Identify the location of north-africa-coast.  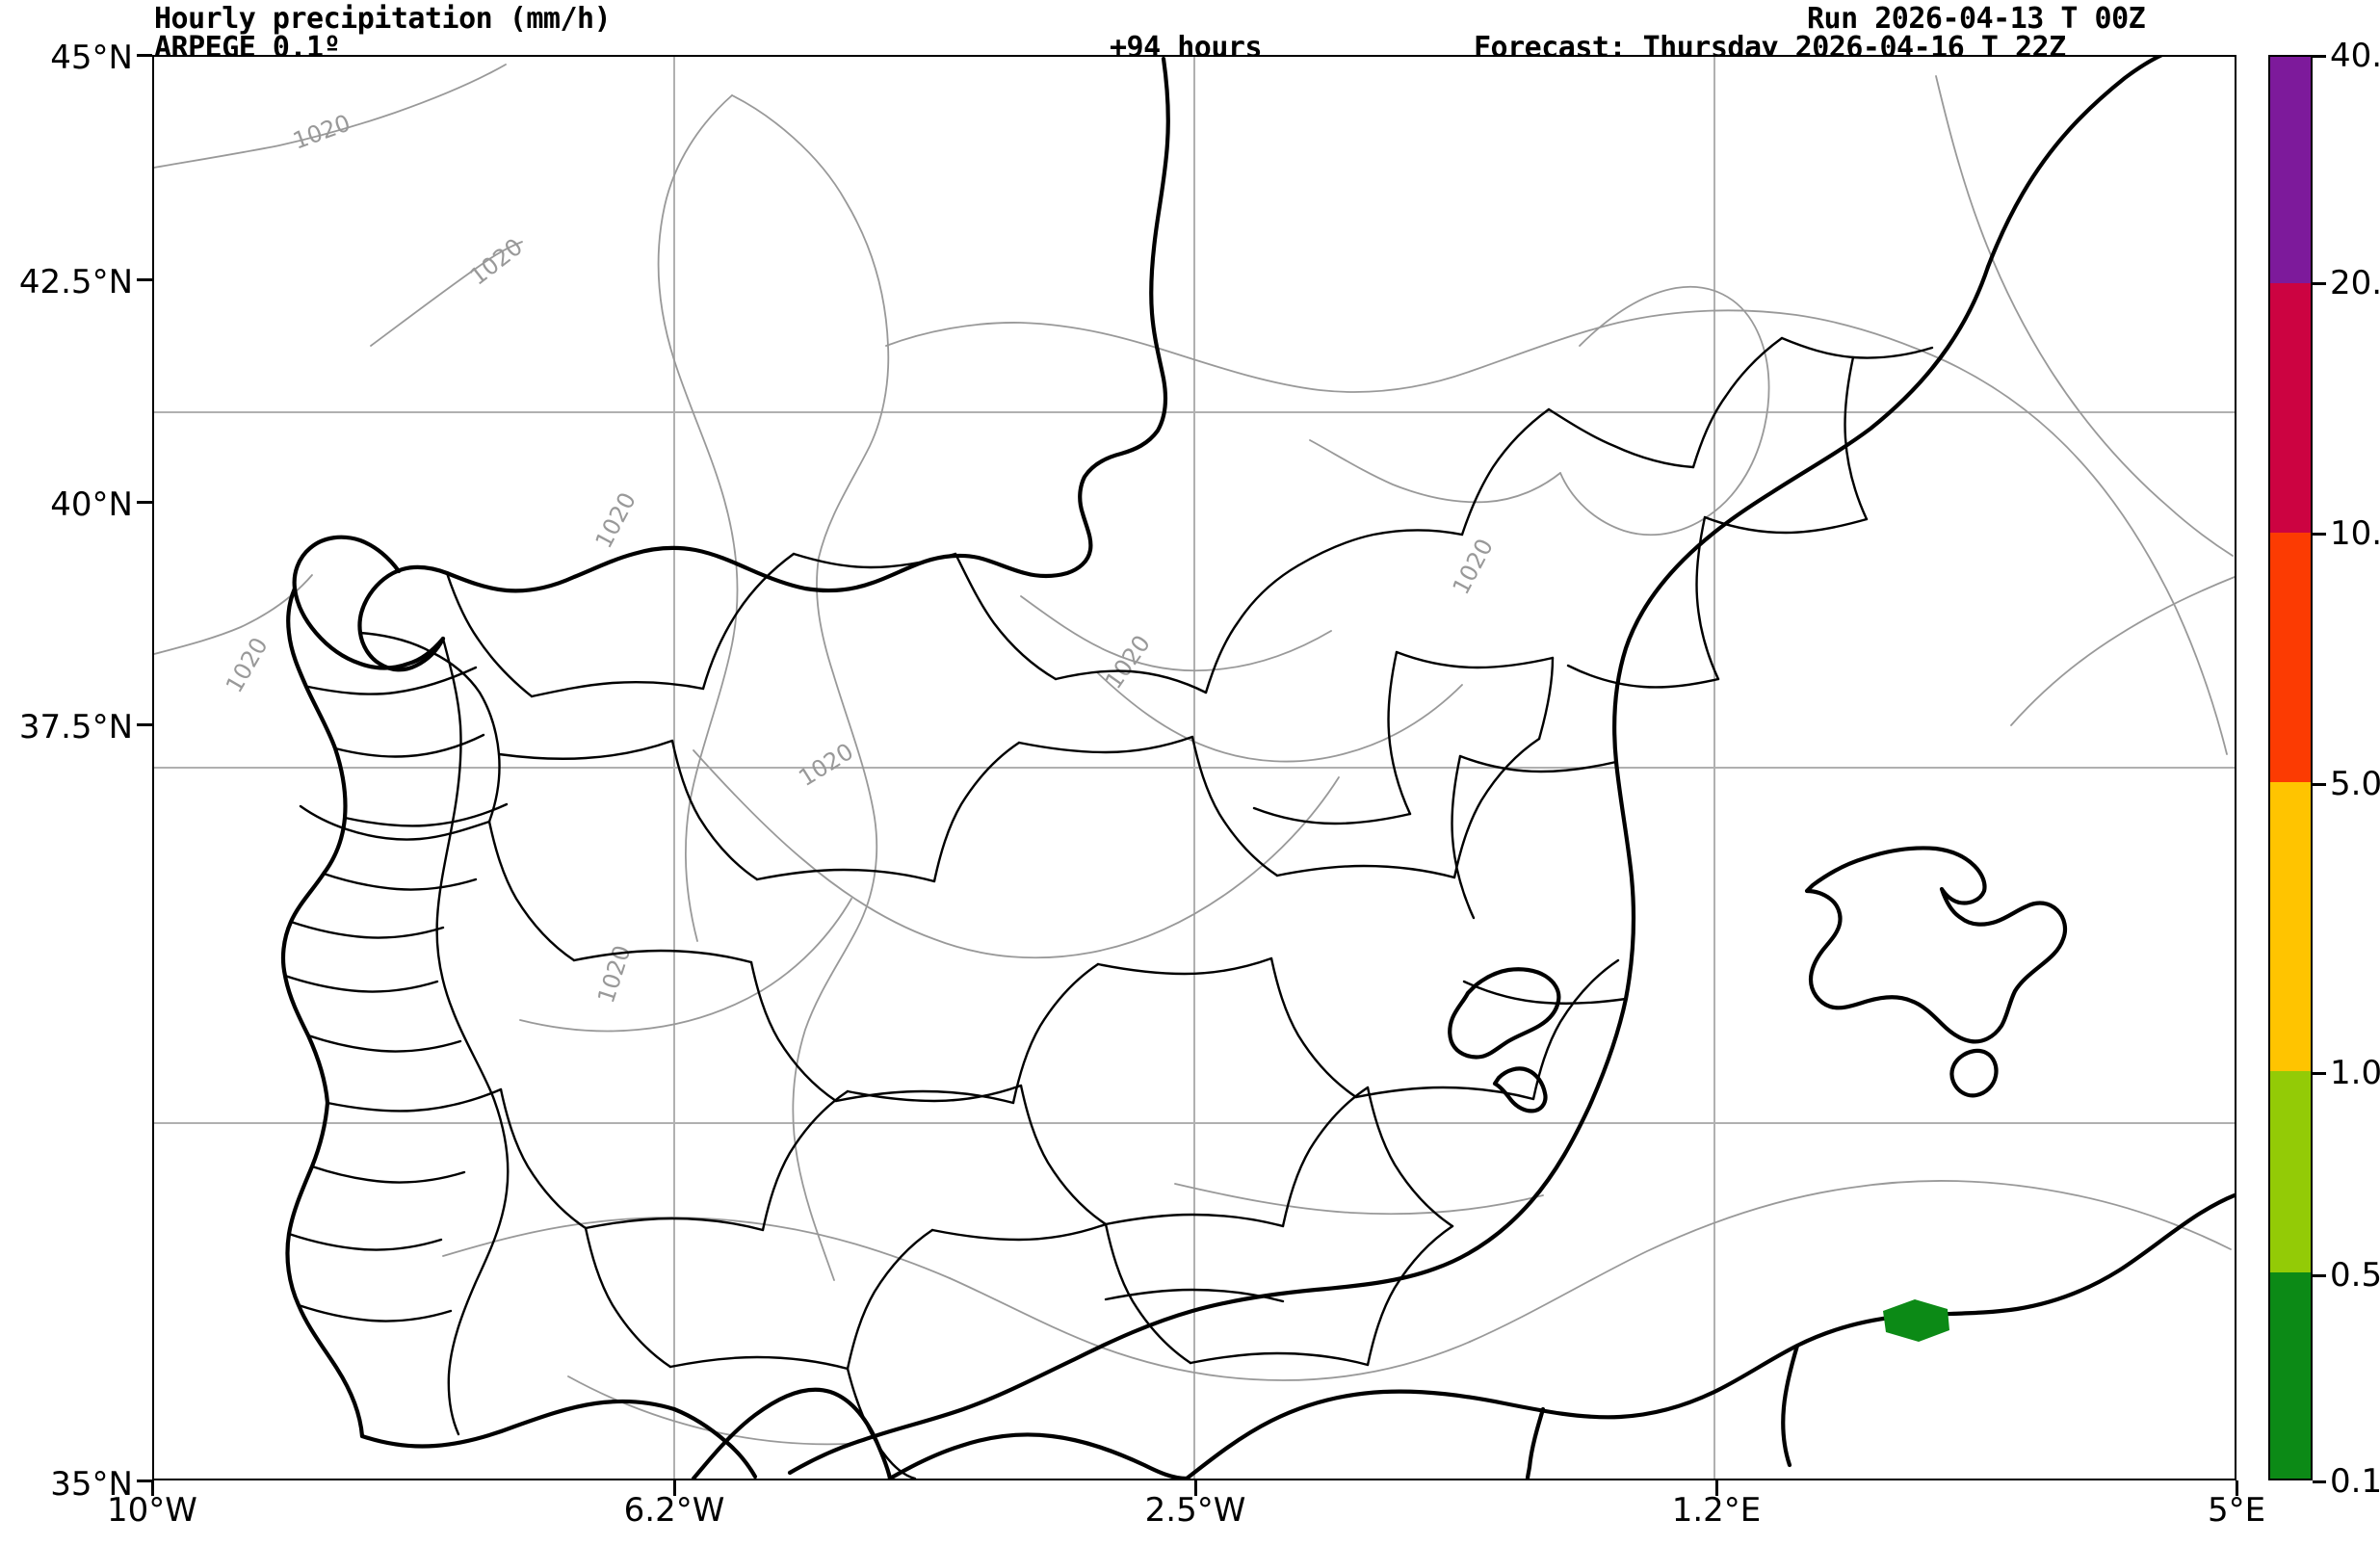
(1463, 1336).